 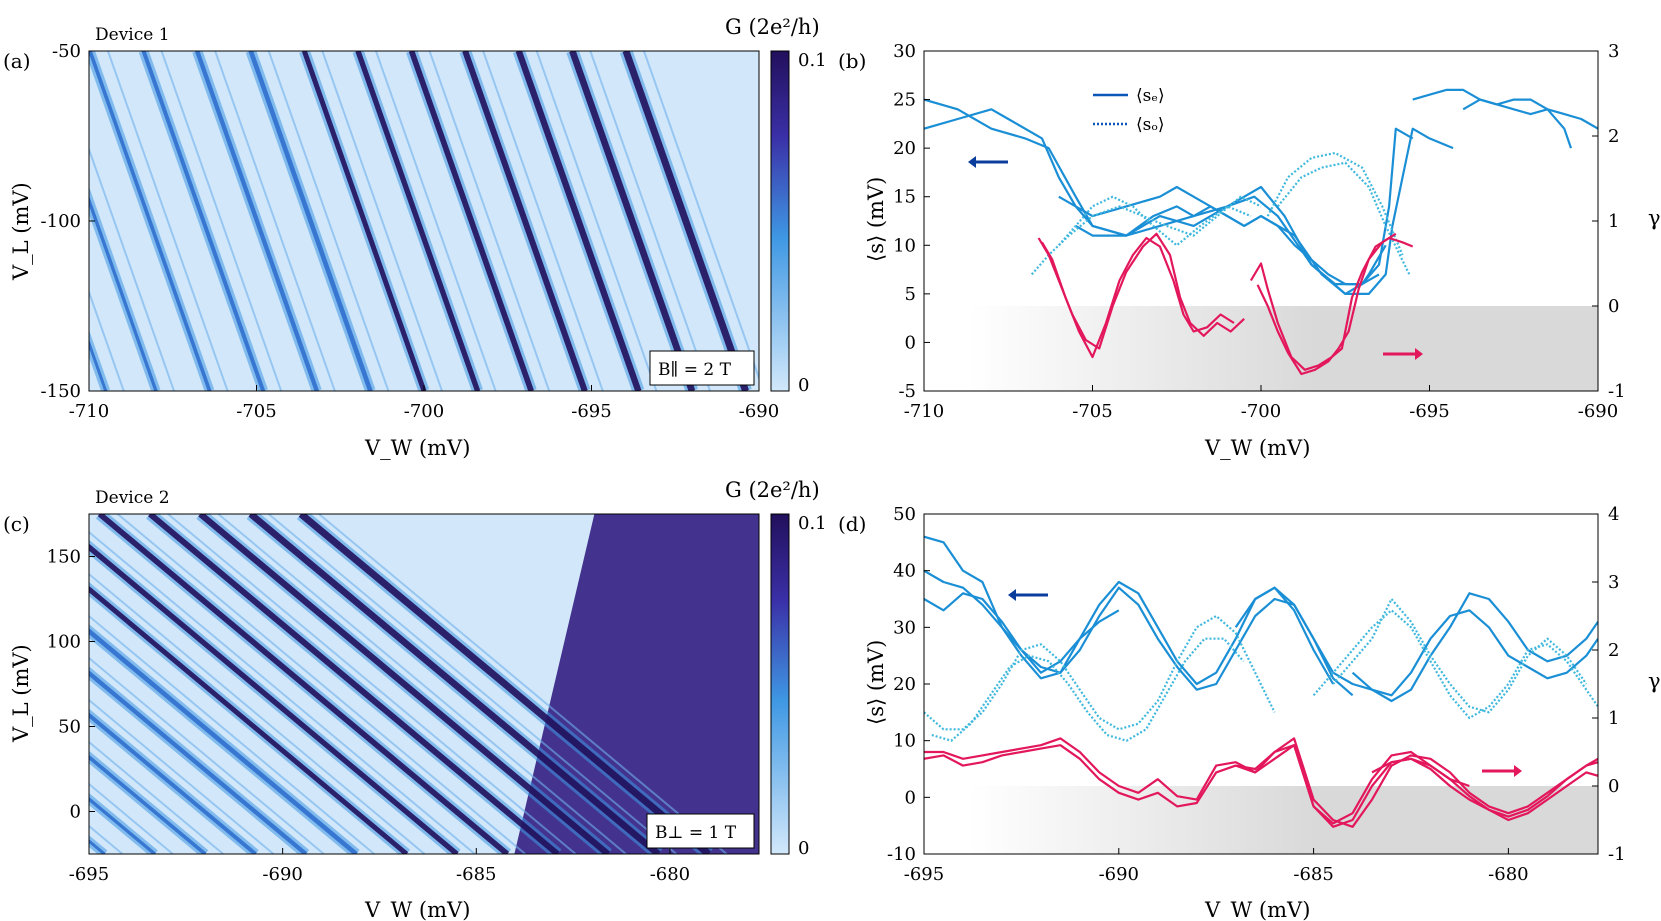 What do you see at coordinates (695, 370) in the screenshot?
I see `field-annotation-a: B∥ = 2 T` at bounding box center [695, 370].